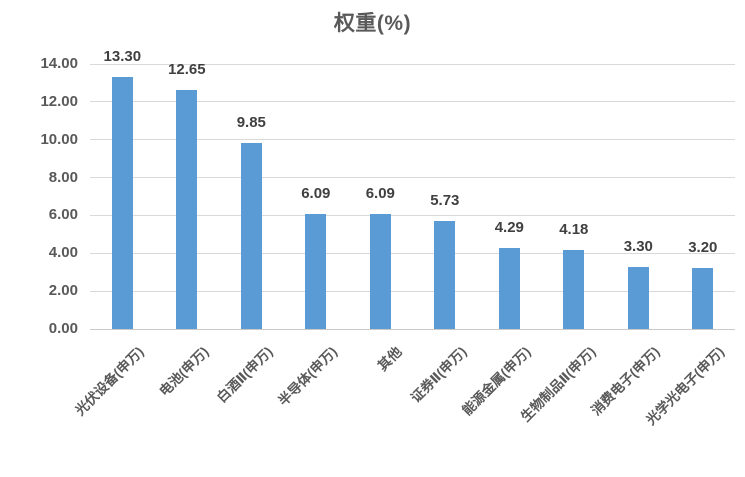  I want to click on x-axis-category-label: 白酒Ⅱ(申万), so click(245, 375).